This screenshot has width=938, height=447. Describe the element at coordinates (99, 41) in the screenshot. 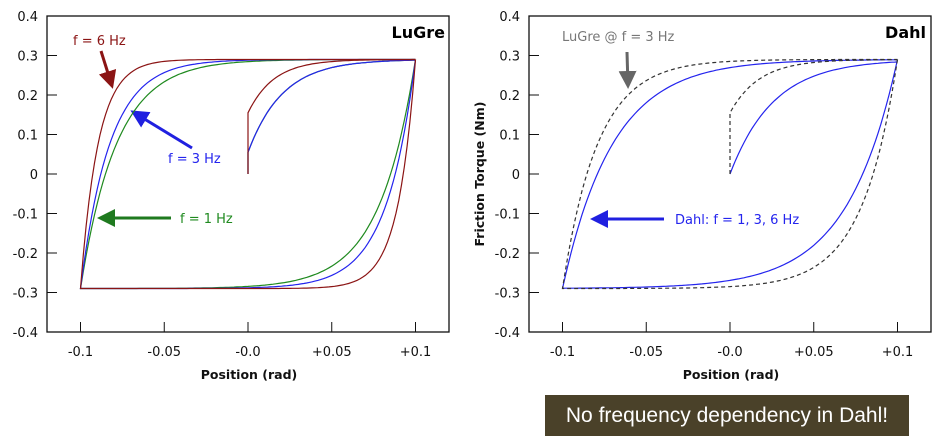

I see `annotation-6hz: f = 6 Hz` at that location.